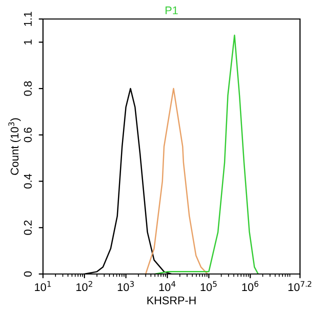 The image size is (314, 317). What do you see at coordinates (28, 19) in the screenshot?
I see `y-tick-label: 1.1` at bounding box center [28, 19].